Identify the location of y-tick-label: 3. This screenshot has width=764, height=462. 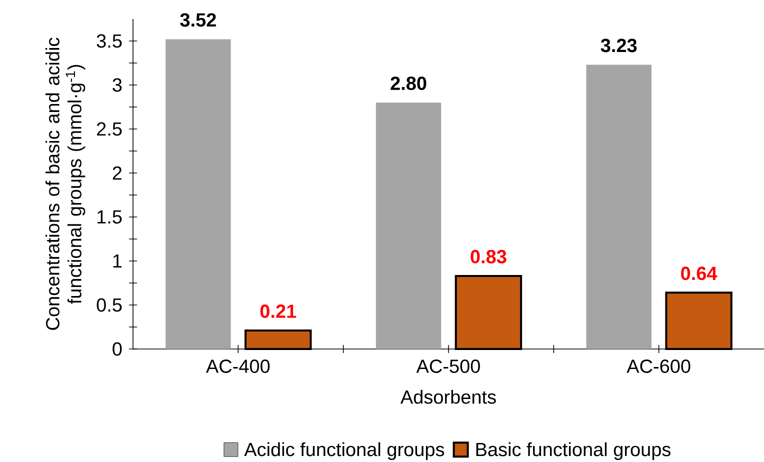
(117, 85).